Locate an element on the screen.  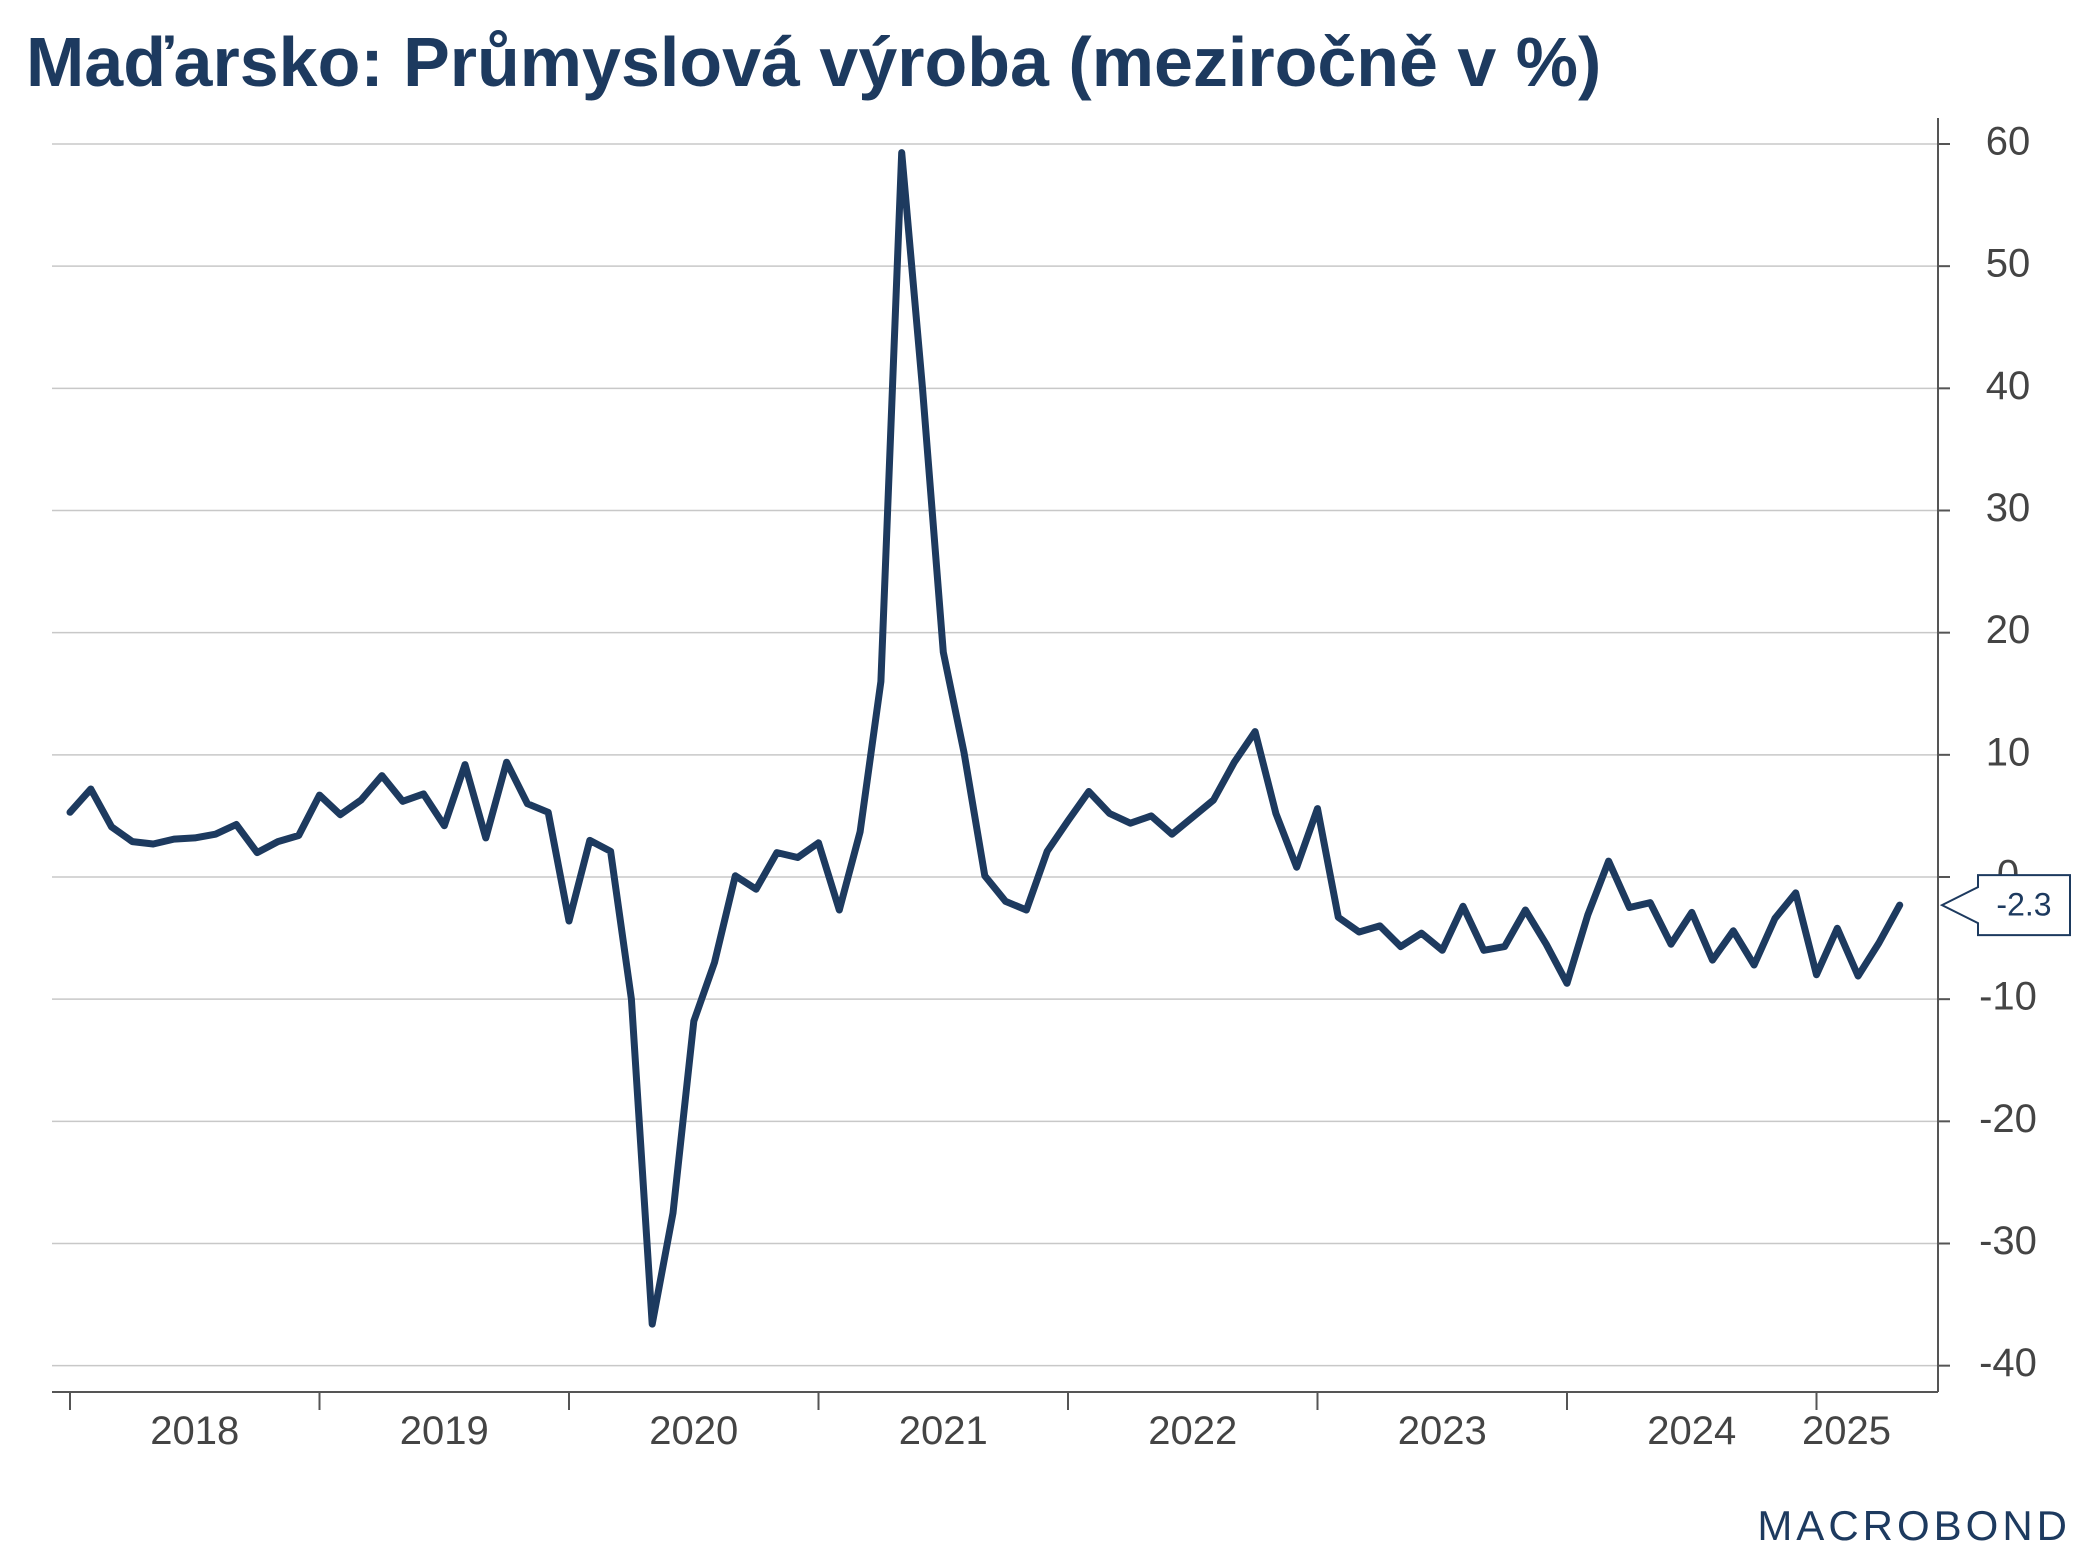
y-tick-label: 60 is located at coordinates (2008, 142).